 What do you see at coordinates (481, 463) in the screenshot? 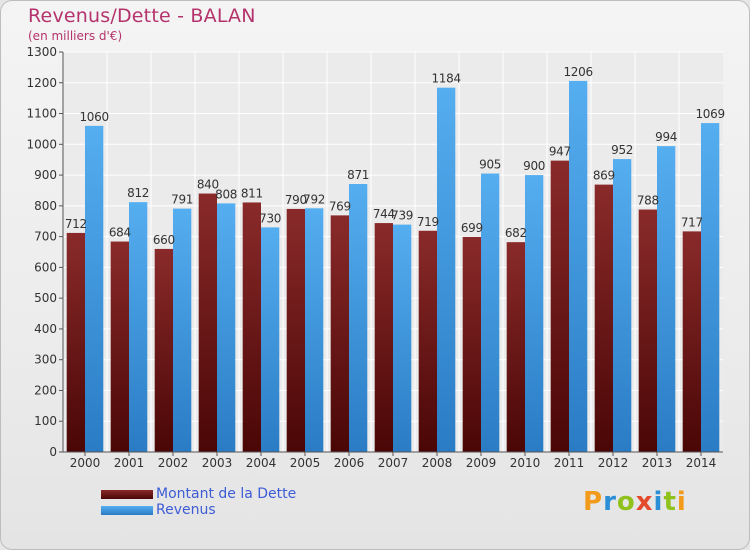
I see `x-tick-label: 2009` at bounding box center [481, 463].